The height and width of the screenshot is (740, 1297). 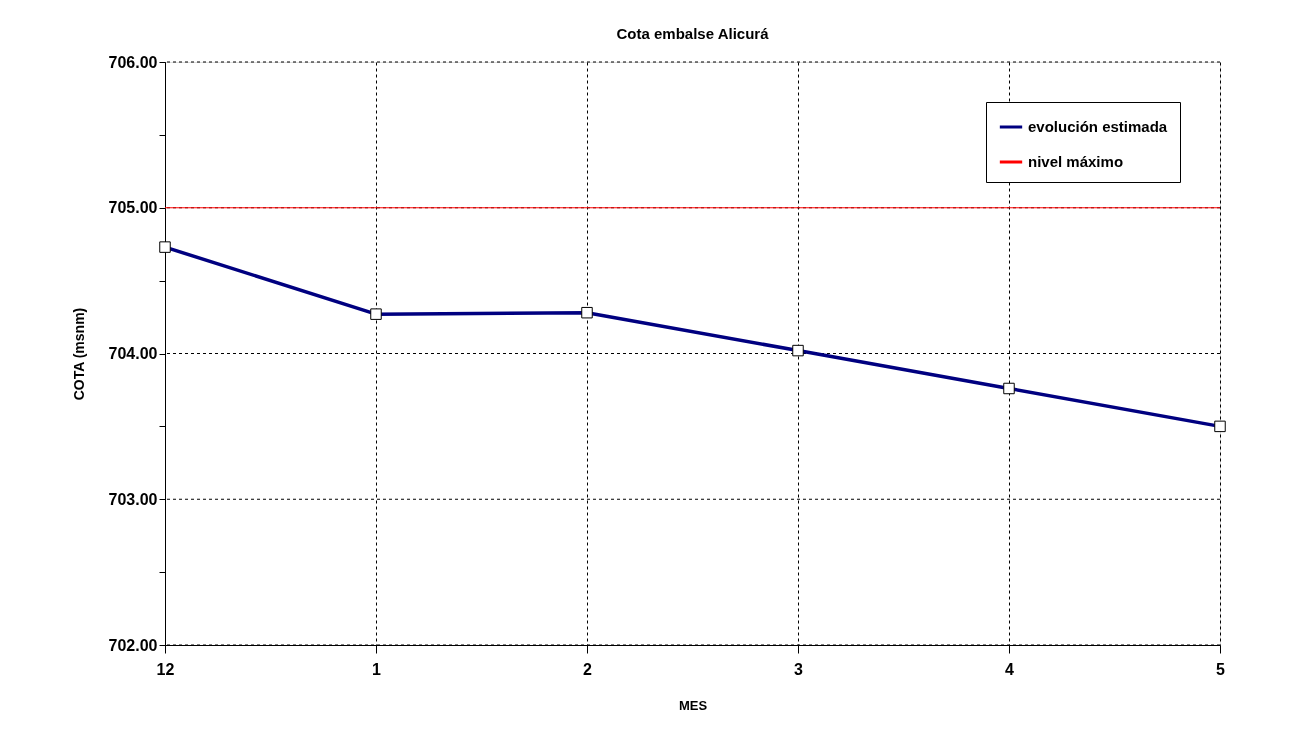 What do you see at coordinates (377, 669) in the screenshot?
I see `x-tick-label: 1` at bounding box center [377, 669].